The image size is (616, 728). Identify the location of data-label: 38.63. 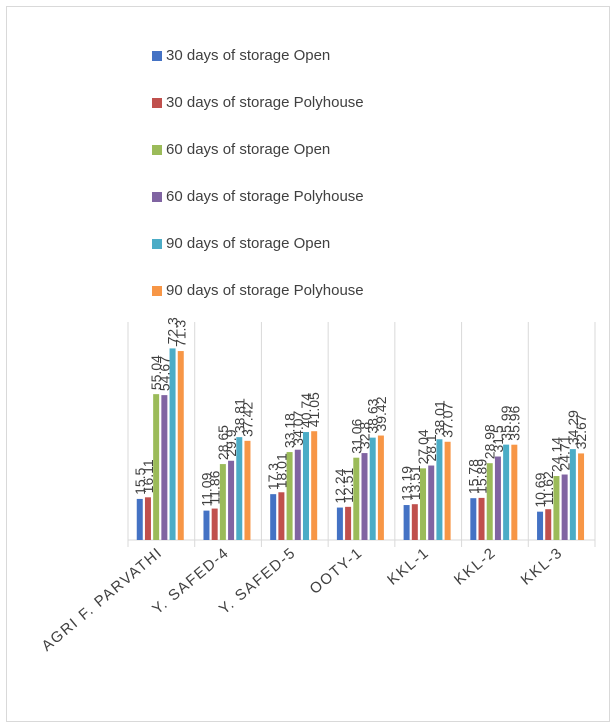
(373, 415).